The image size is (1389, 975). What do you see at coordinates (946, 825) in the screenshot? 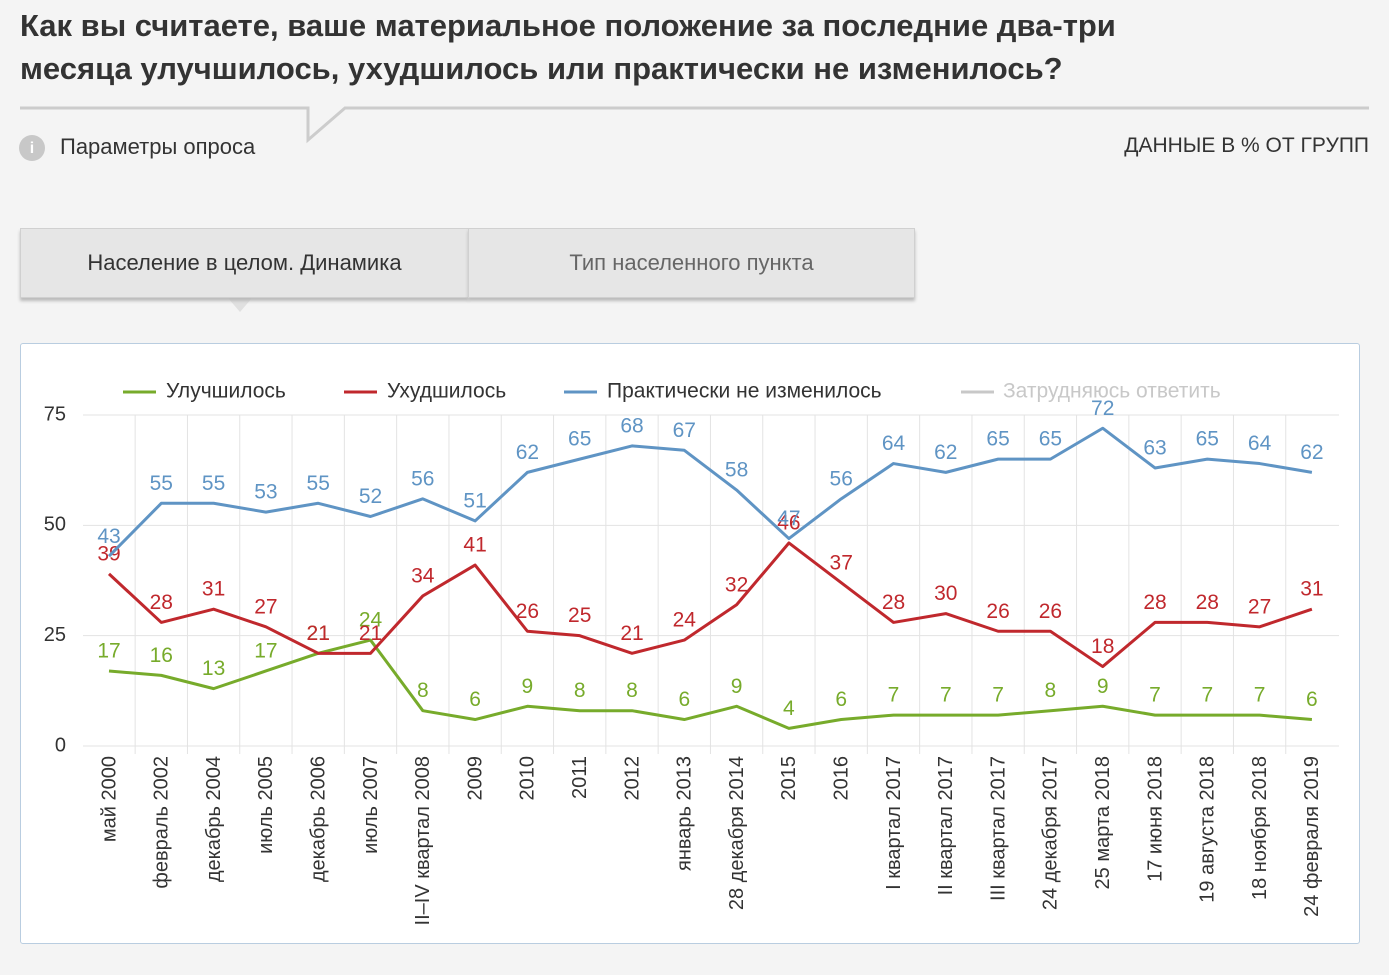
I see `x-tick-label: II квартал 2017` at bounding box center [946, 825].